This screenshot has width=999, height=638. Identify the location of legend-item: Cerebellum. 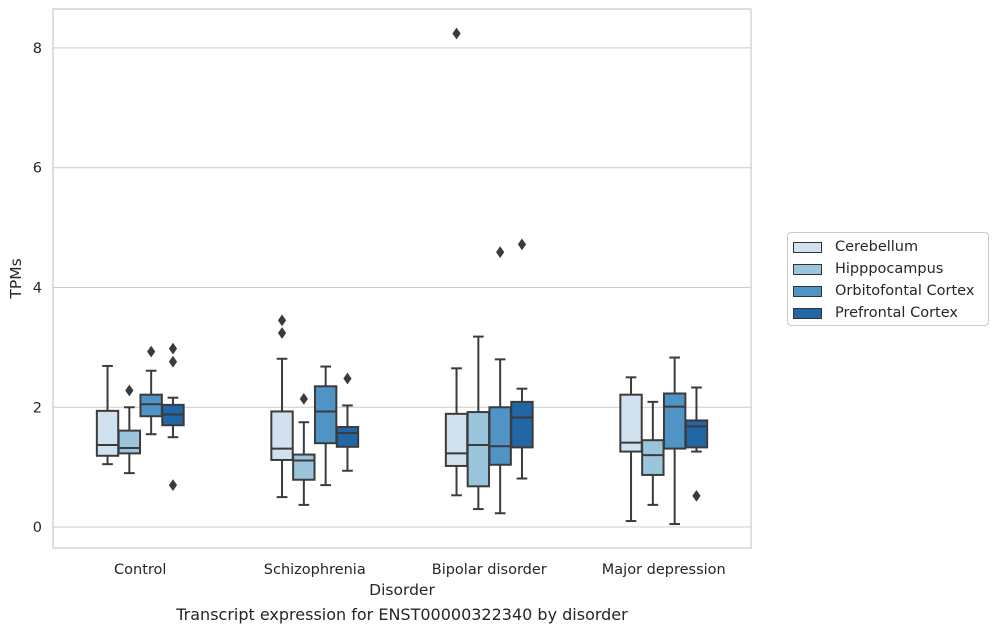
(855, 247).